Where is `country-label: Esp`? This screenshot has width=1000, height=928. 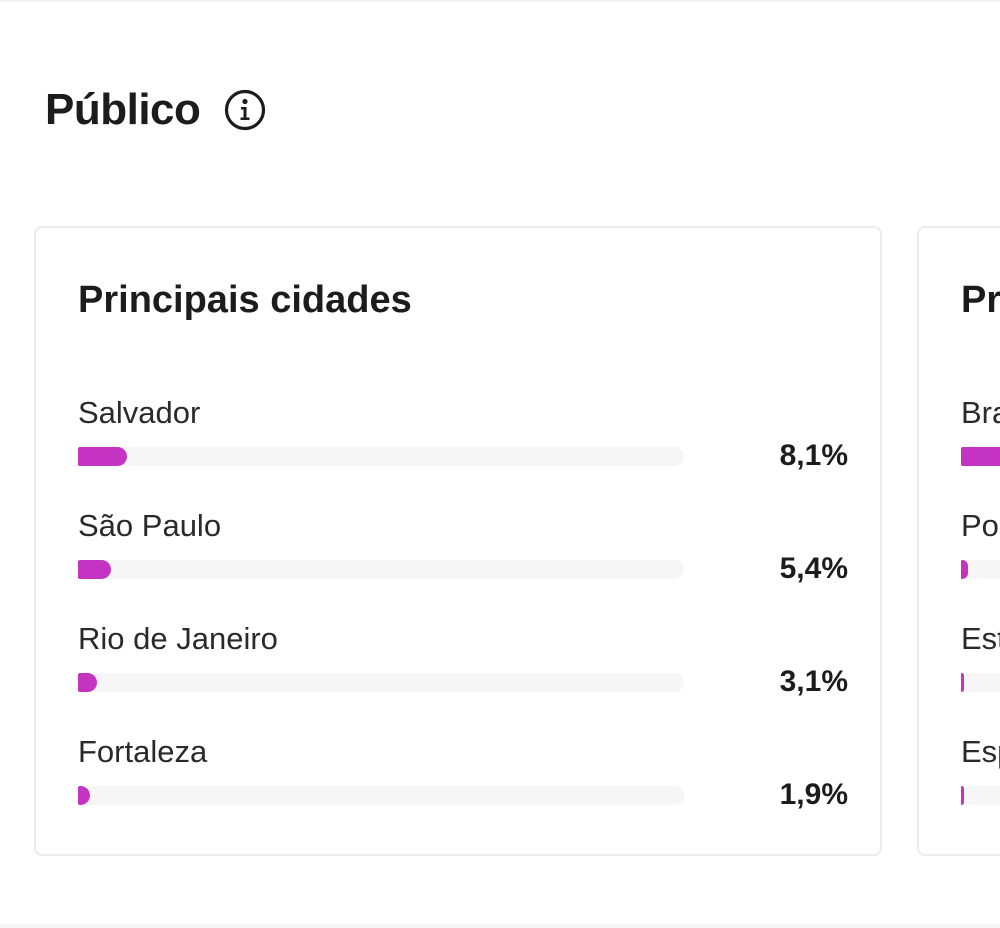 country-label: Esp is located at coordinates (980, 751).